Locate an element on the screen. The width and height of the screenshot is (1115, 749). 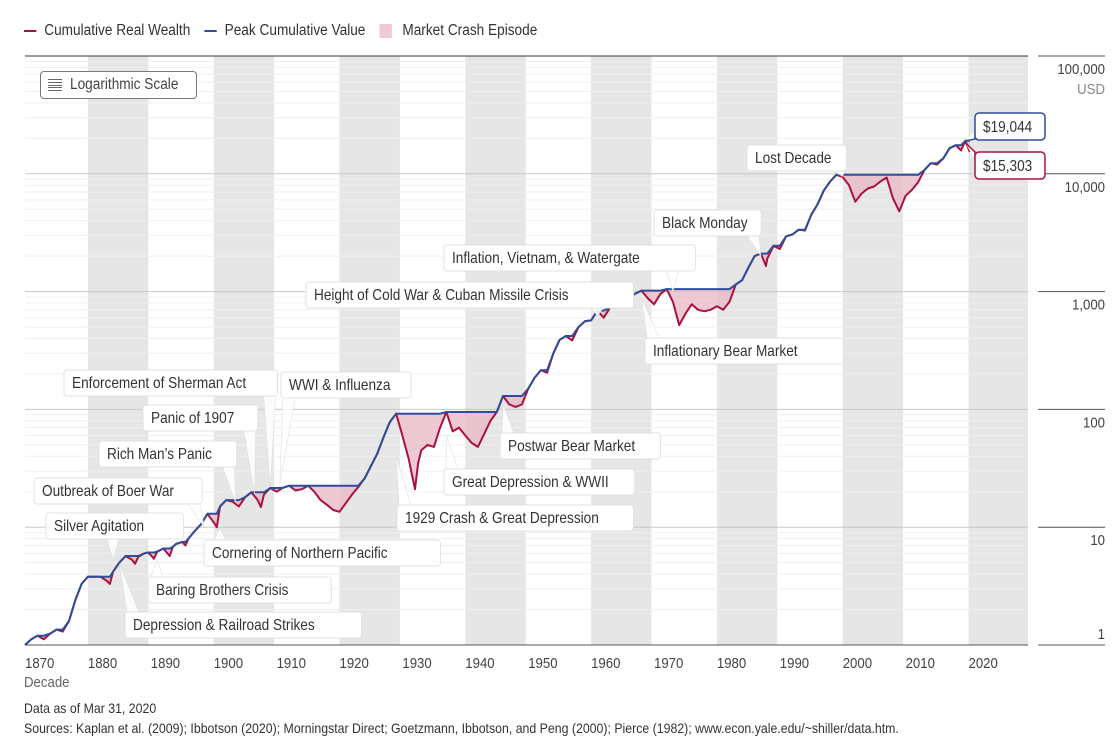
legend-label-crash: Market Crash Episode is located at coordinates (470, 30).